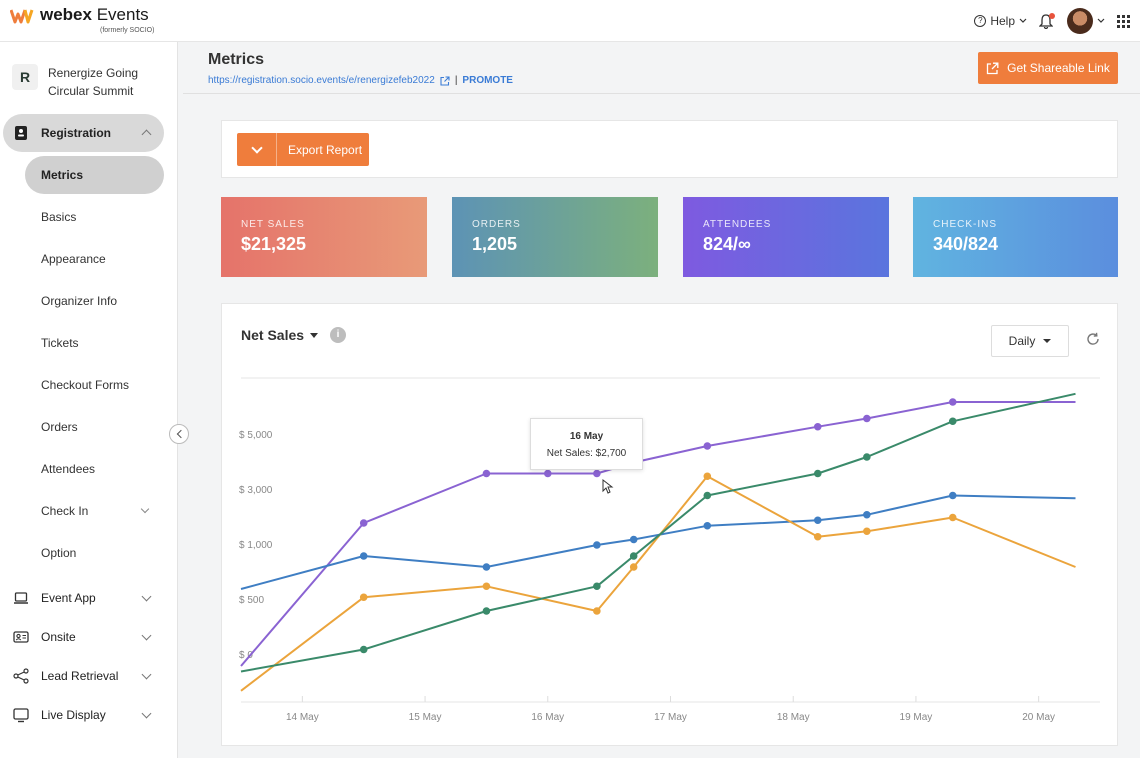 The image size is (1140, 758). I want to click on sidebar-item-check-in: Check In, so click(94, 511).